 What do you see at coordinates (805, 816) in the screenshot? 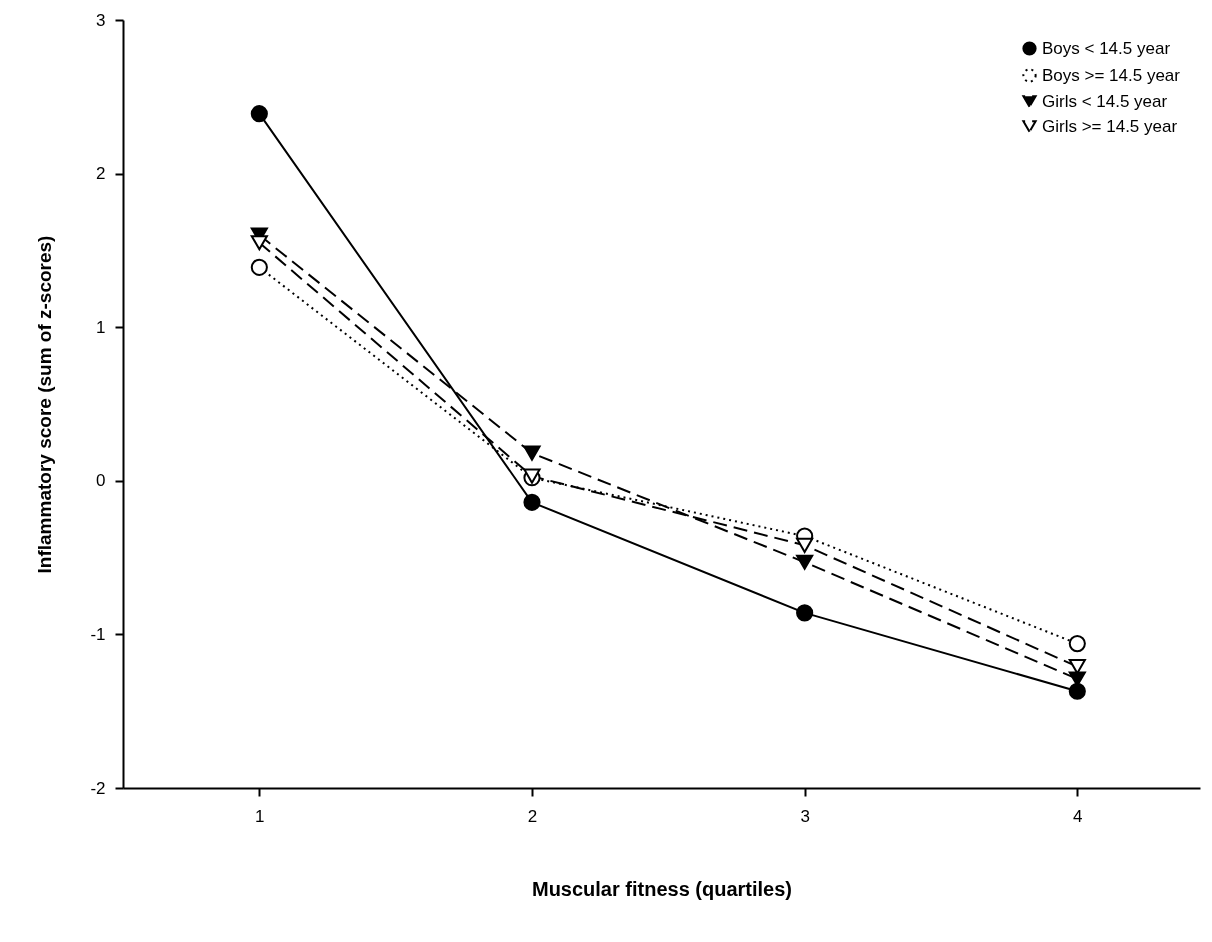
I see `x-tick-label: 3` at bounding box center [805, 816].